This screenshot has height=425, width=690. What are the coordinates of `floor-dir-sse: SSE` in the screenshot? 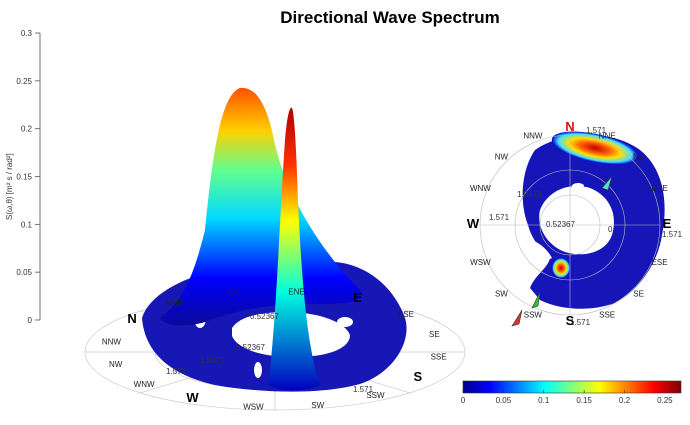 It's located at (439, 357).